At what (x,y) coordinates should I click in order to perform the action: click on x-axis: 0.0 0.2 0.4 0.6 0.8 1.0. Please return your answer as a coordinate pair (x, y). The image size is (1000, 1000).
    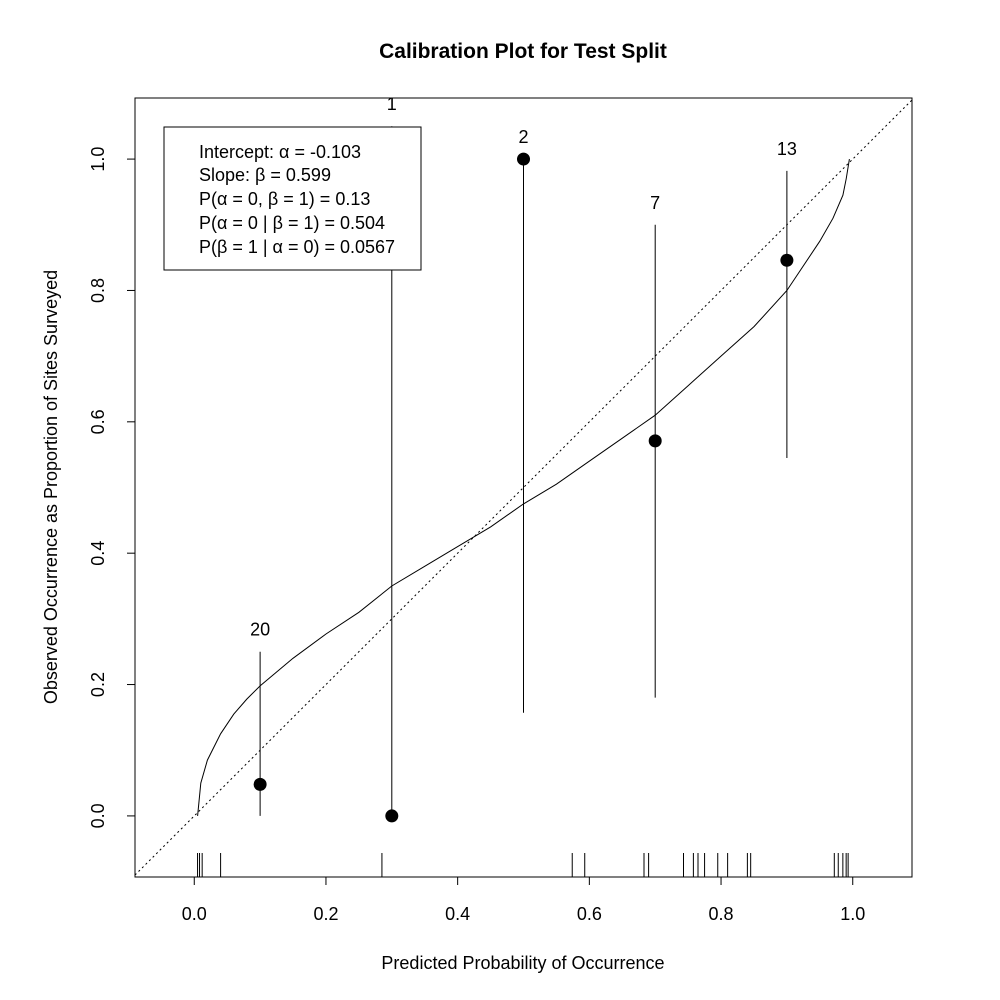
    Looking at the image, I should click on (523, 900).